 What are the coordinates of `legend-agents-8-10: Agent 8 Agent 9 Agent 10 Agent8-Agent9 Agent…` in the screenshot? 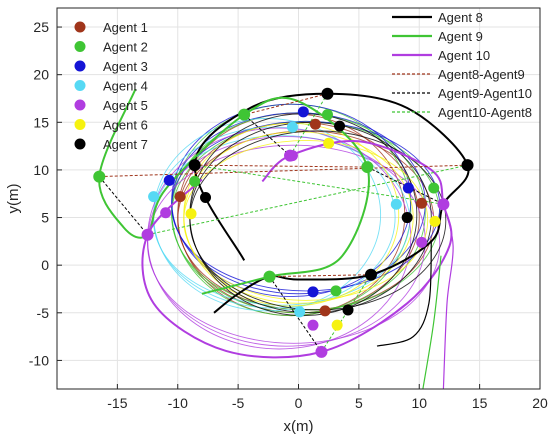 It's located at (462, 65).